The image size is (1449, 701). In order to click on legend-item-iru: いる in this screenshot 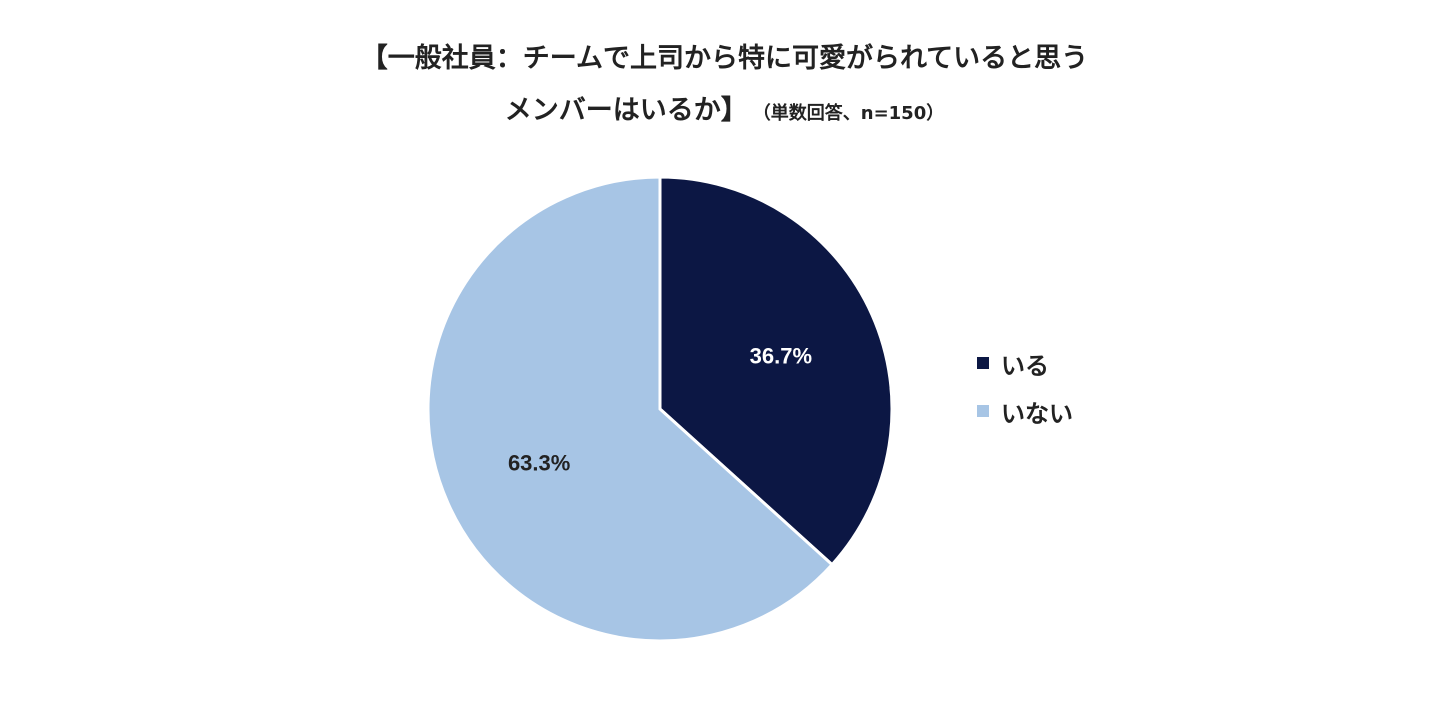, I will do `click(1025, 364)`.